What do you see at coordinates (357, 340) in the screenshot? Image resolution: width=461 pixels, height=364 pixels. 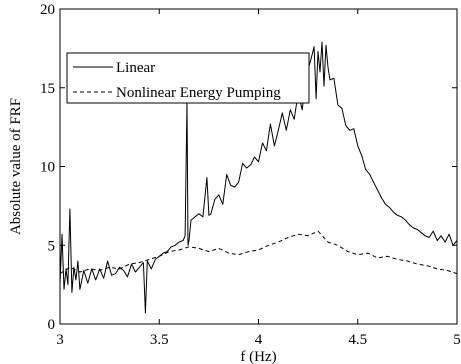 I see `x-tick-label: 4.5` at bounding box center [357, 340].